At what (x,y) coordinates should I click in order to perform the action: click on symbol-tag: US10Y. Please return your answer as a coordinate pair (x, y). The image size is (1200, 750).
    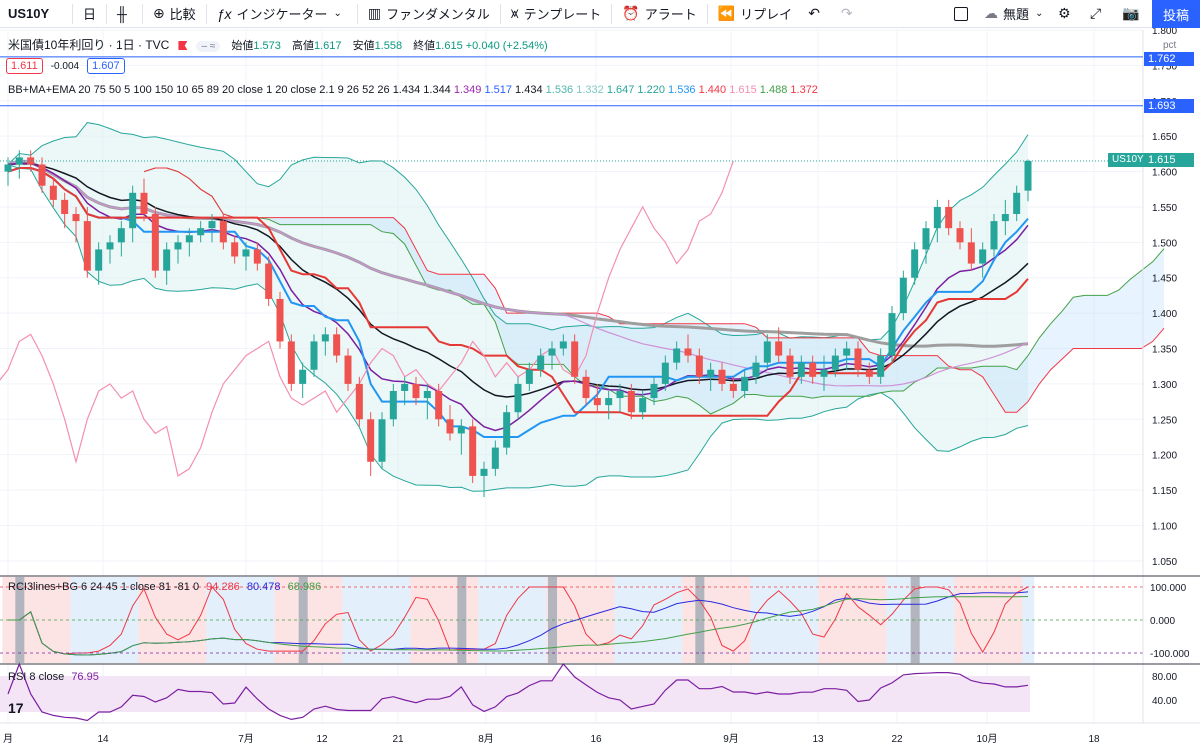
    Looking at the image, I should click on (1128, 160).